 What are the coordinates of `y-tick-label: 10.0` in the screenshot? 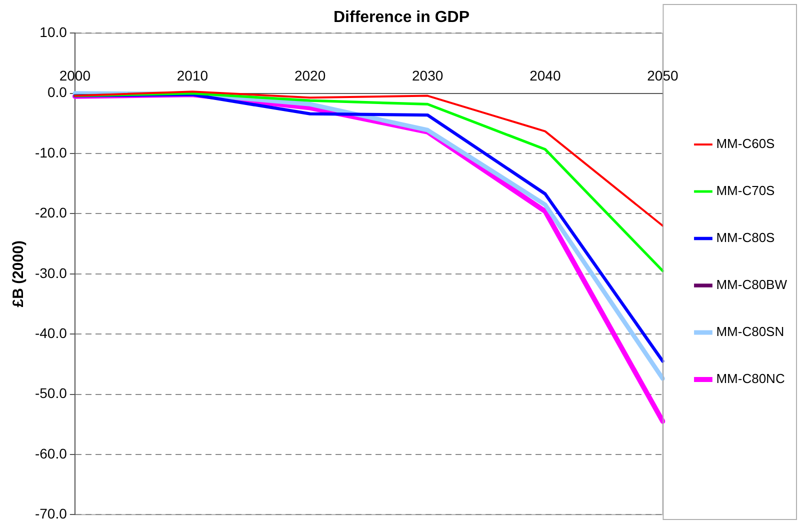 It's located at (54, 32).